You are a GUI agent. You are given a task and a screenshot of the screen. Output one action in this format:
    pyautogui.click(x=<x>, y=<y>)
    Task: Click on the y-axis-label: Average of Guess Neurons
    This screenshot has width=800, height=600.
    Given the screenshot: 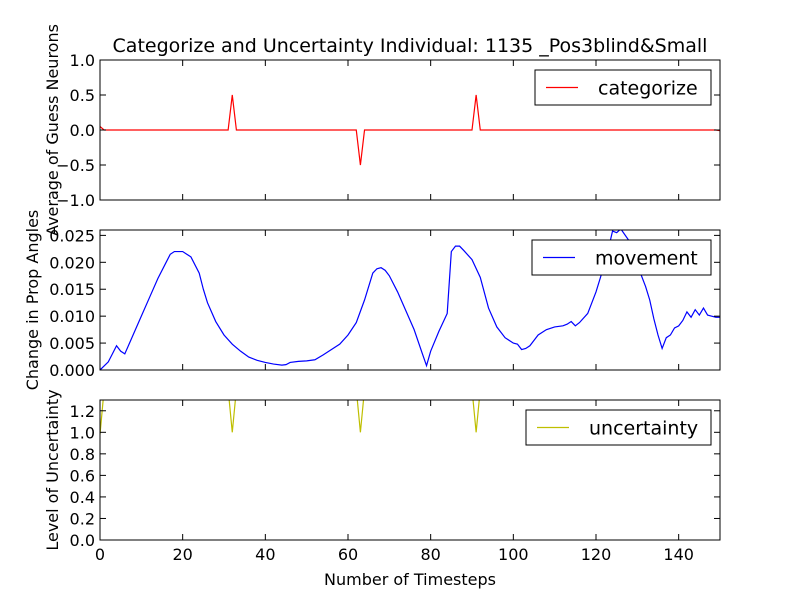 What is the action you would take?
    pyautogui.click(x=52, y=130)
    